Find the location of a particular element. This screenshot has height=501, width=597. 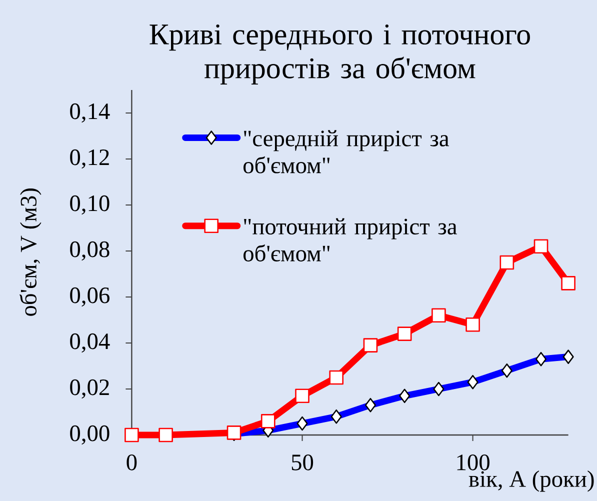

x-axis-title: вік, А (роки) is located at coordinates (531, 481).